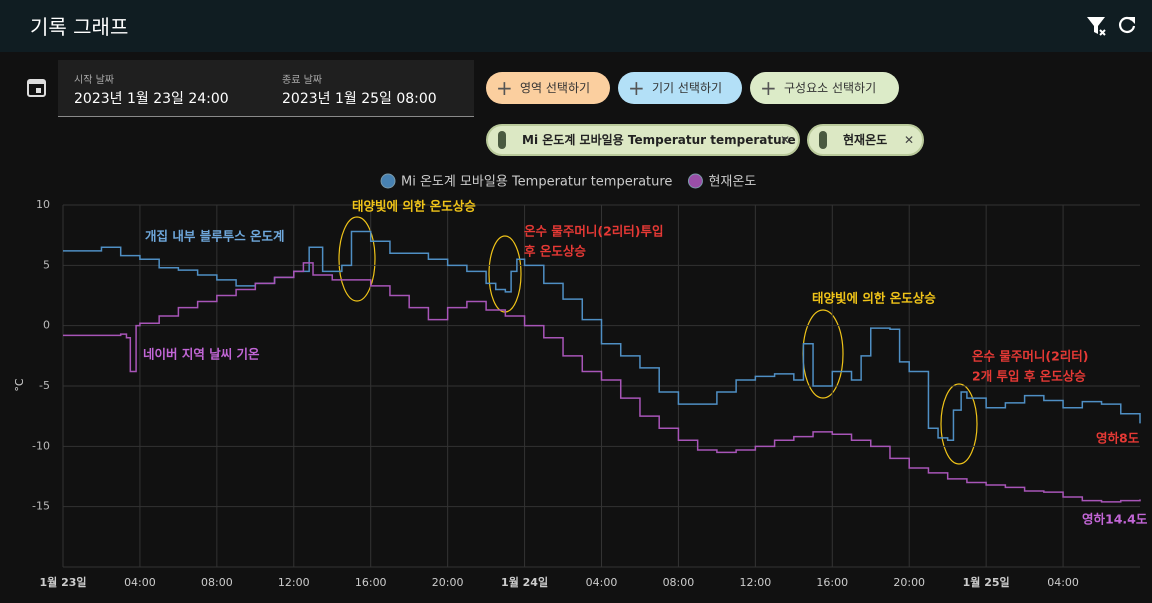 The width and height of the screenshot is (1152, 603). Describe the element at coordinates (986, 582) in the screenshot. I see `x-tick-label: 1월 25일` at that location.